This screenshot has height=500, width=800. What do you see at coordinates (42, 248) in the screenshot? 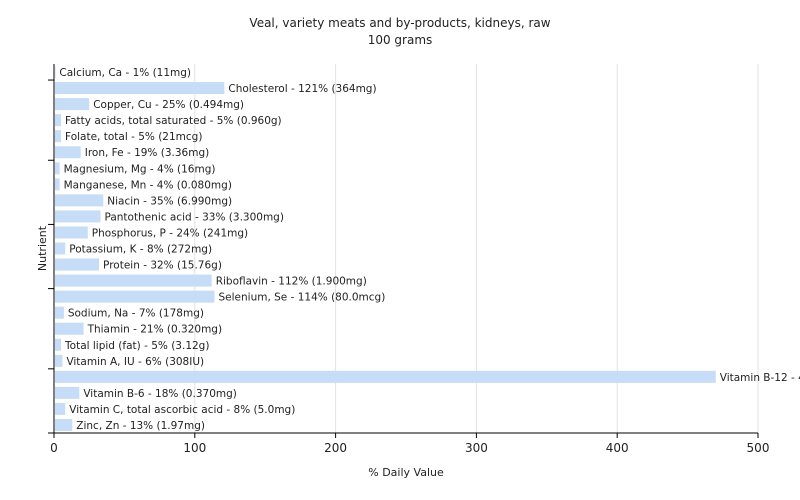
I see `y-axis-title: Nutrient` at bounding box center [42, 248].